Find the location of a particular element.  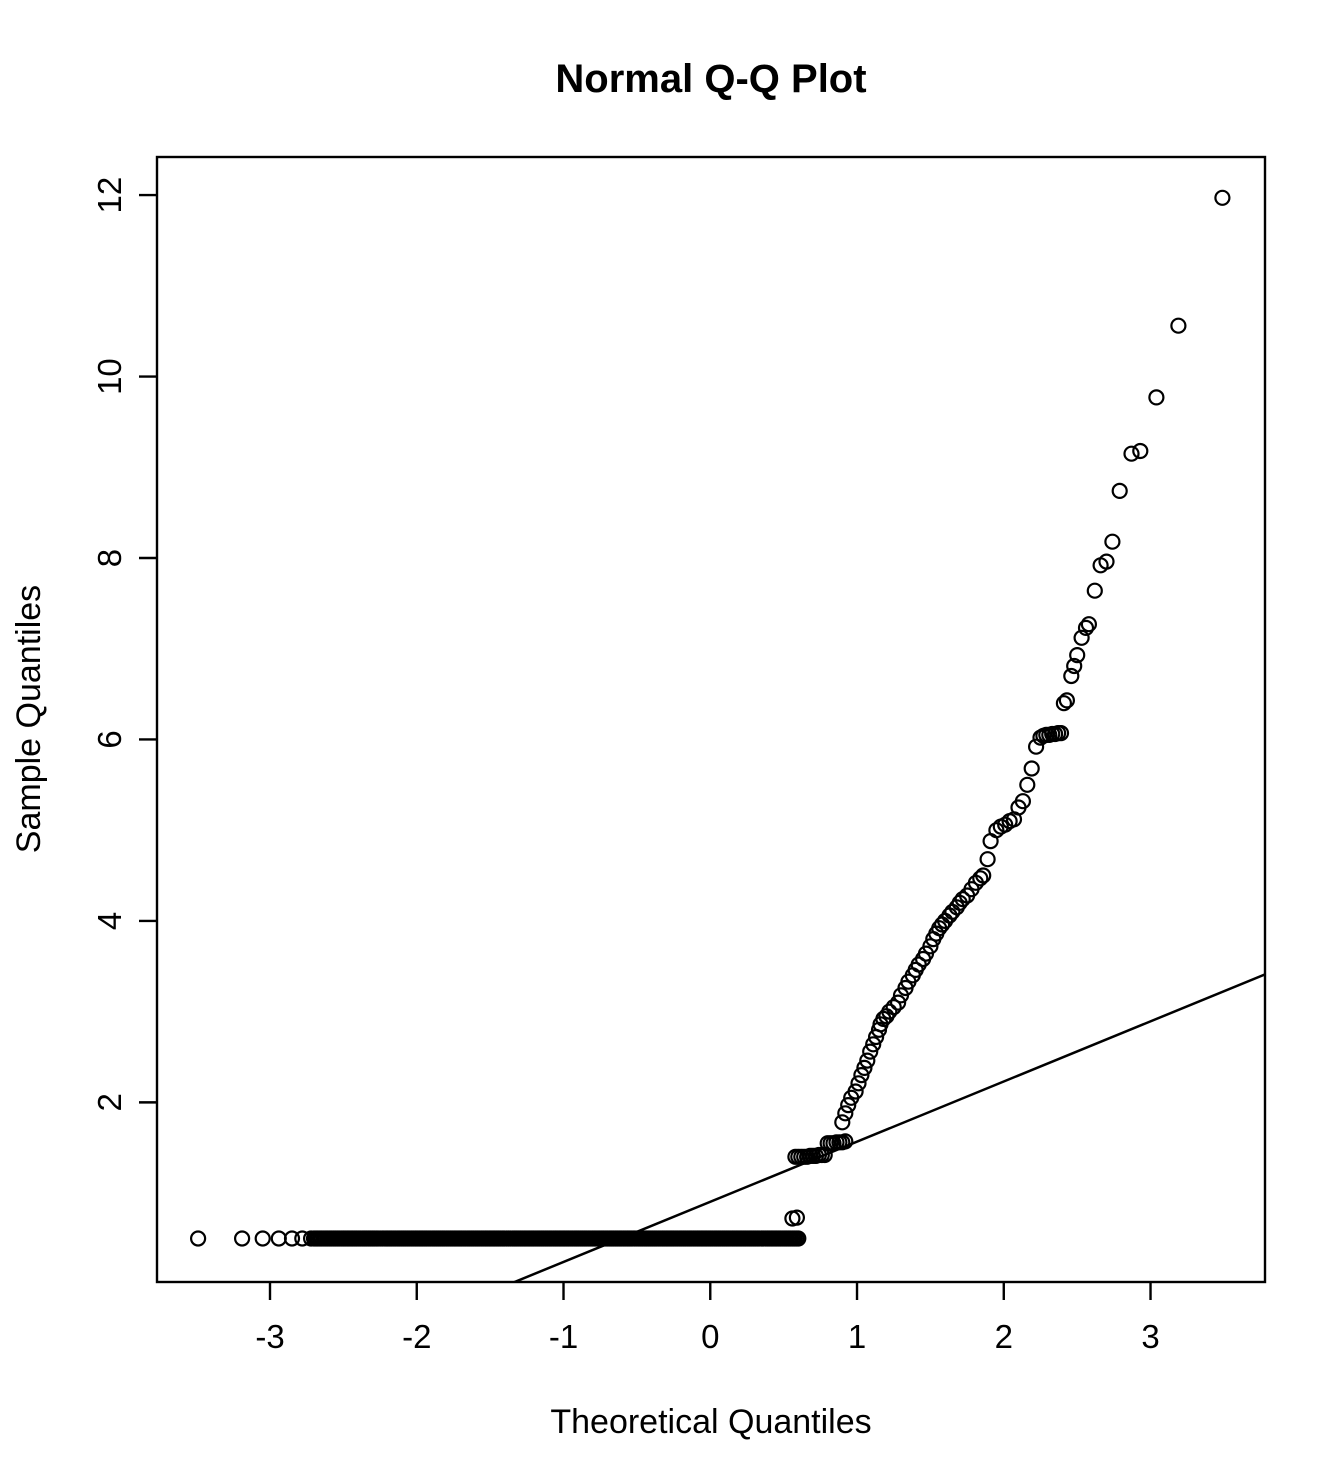

x-axis-label: Theoretical Quantiles is located at coordinates (710, 1422).